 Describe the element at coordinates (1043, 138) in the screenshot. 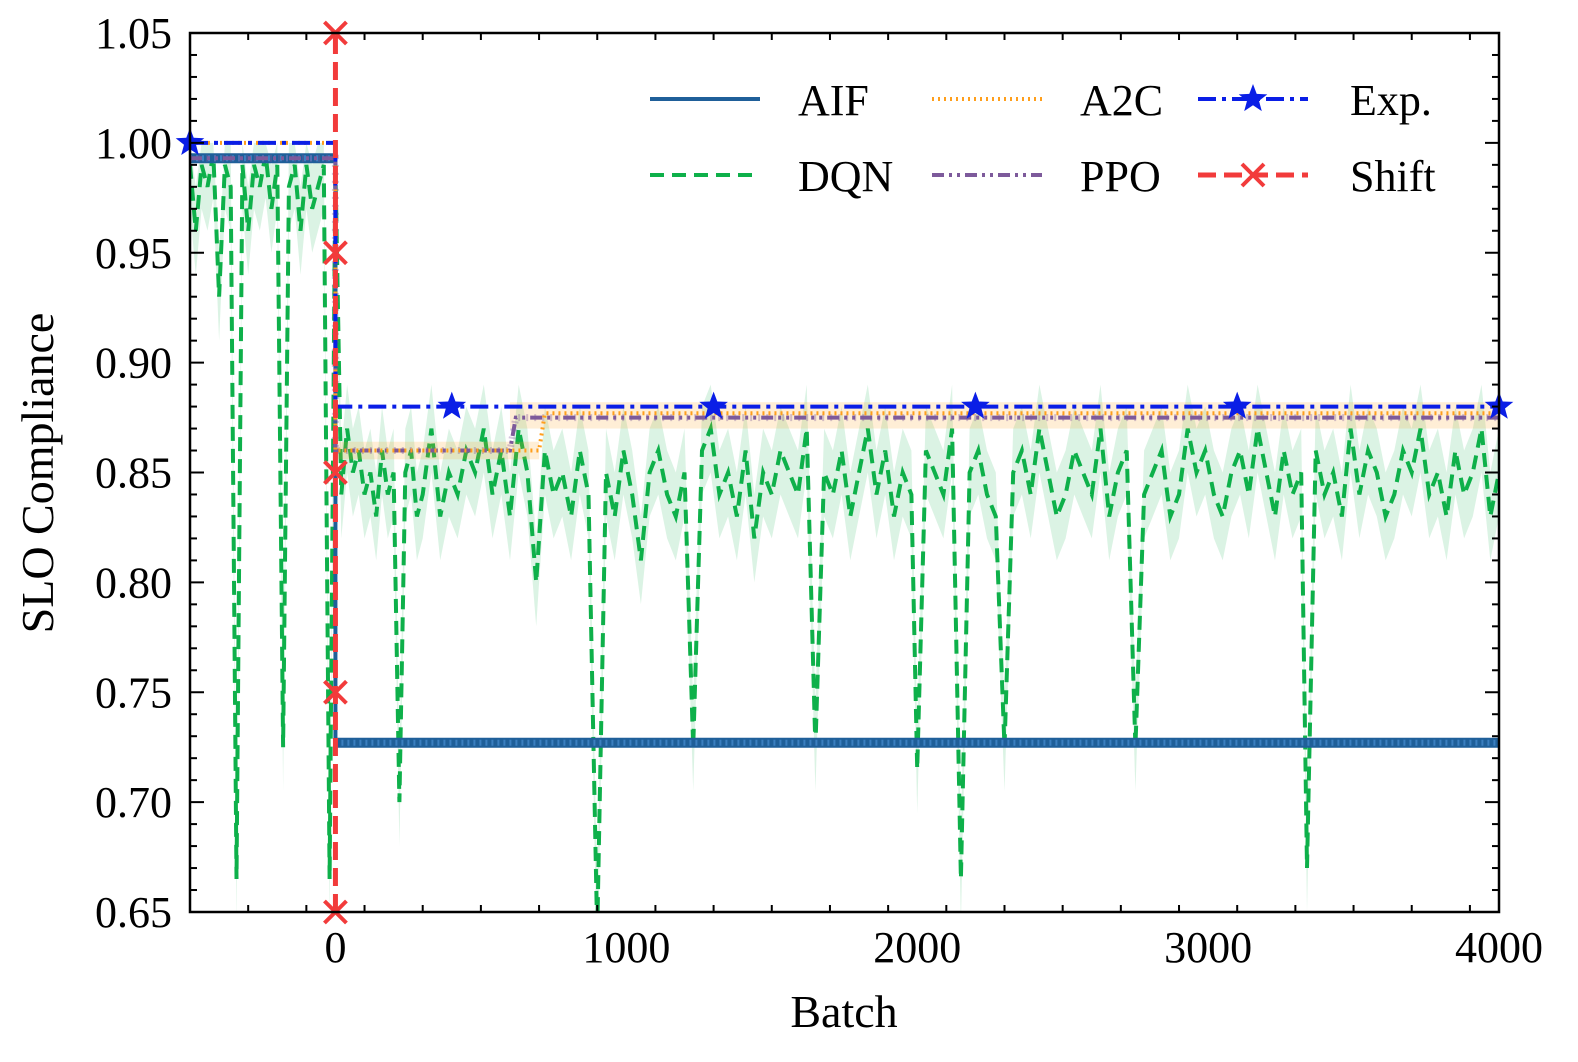

I see `legend: AIF A2C Exp. DQN PPO Shift` at that location.